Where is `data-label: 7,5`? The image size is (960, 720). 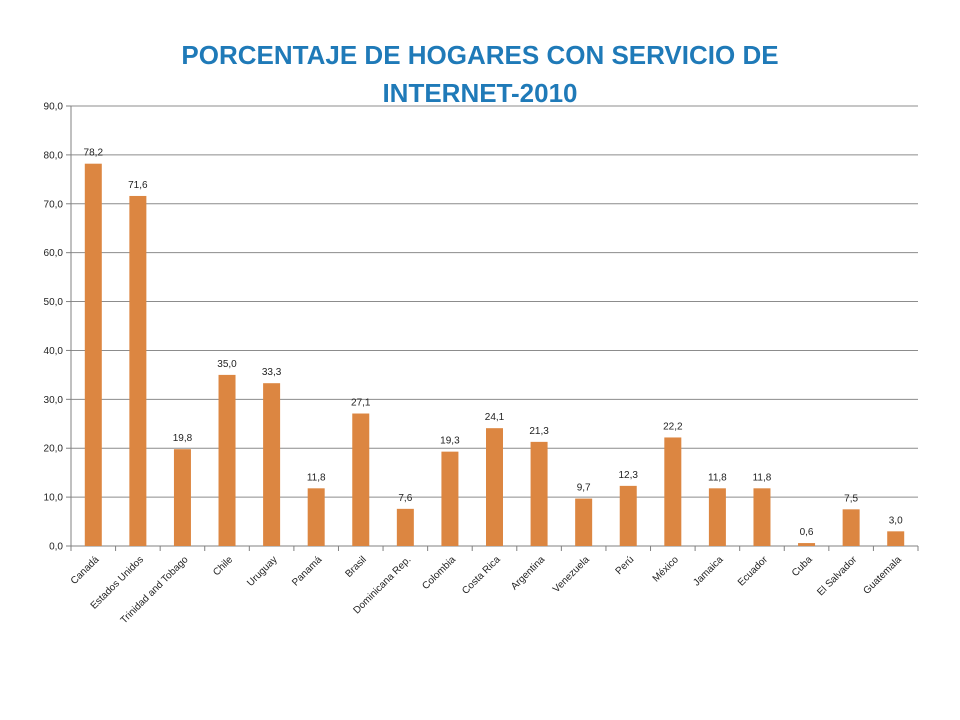 data-label: 7,5 is located at coordinates (851, 498).